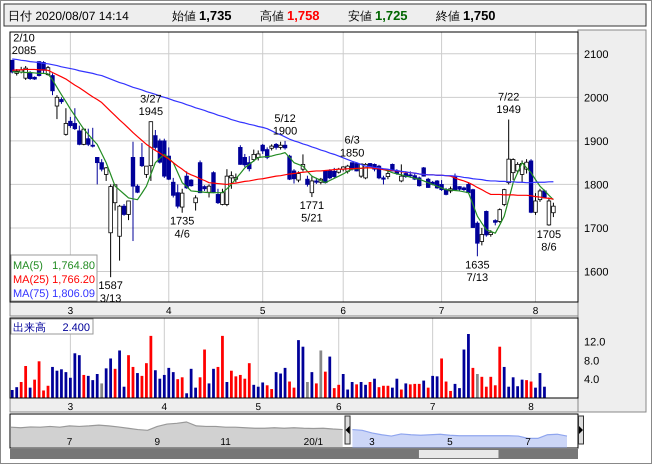 Image resolution: width=652 pixels, height=469 pixels. I want to click on annotation: 5/12 1900, so click(285, 125).